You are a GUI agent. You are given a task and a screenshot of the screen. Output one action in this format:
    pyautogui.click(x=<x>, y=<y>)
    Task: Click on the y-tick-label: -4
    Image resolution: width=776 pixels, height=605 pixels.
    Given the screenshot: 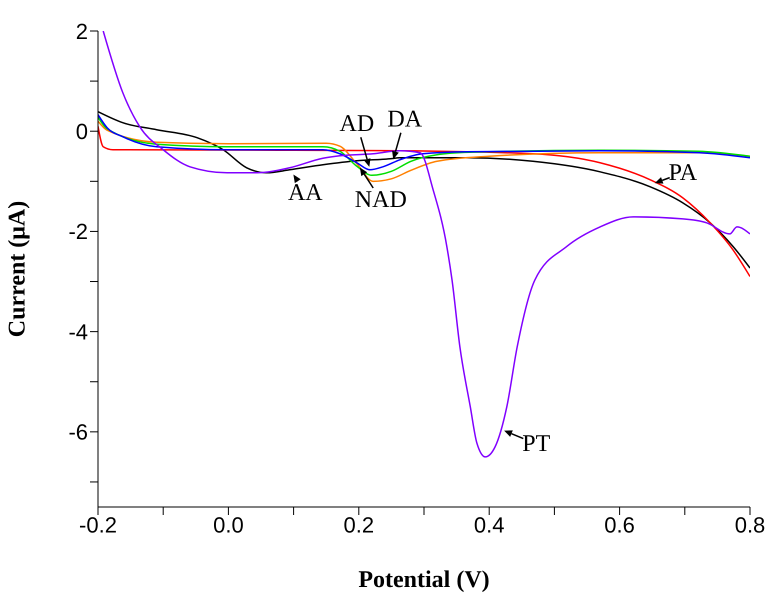 What is the action you would take?
    pyautogui.click(x=78, y=331)
    